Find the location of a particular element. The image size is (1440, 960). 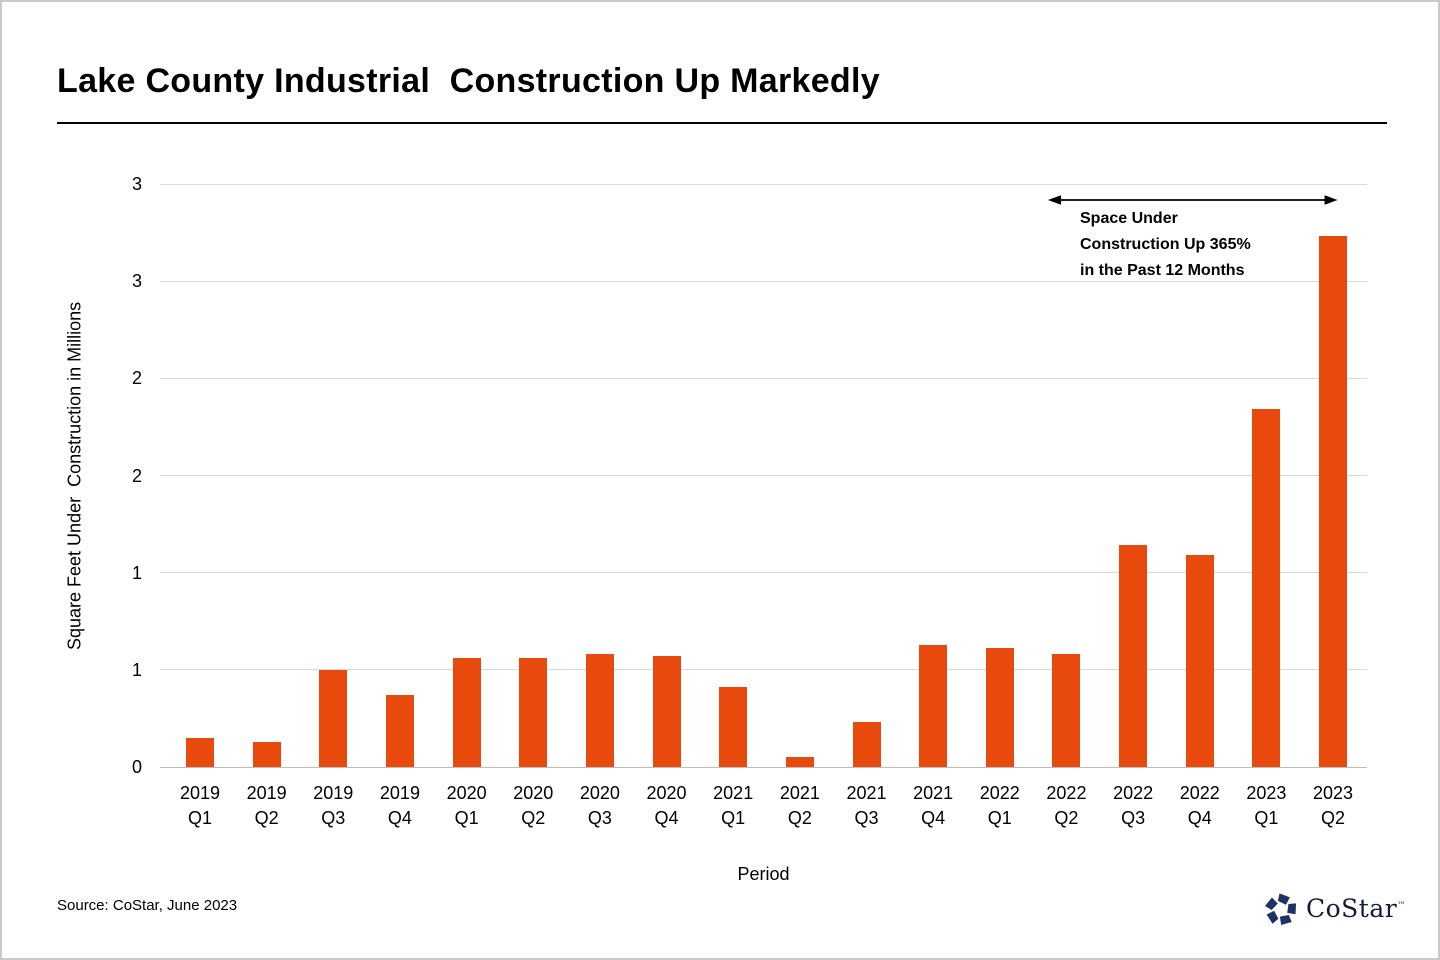

annotation-line: Space Under is located at coordinates (1129, 218).